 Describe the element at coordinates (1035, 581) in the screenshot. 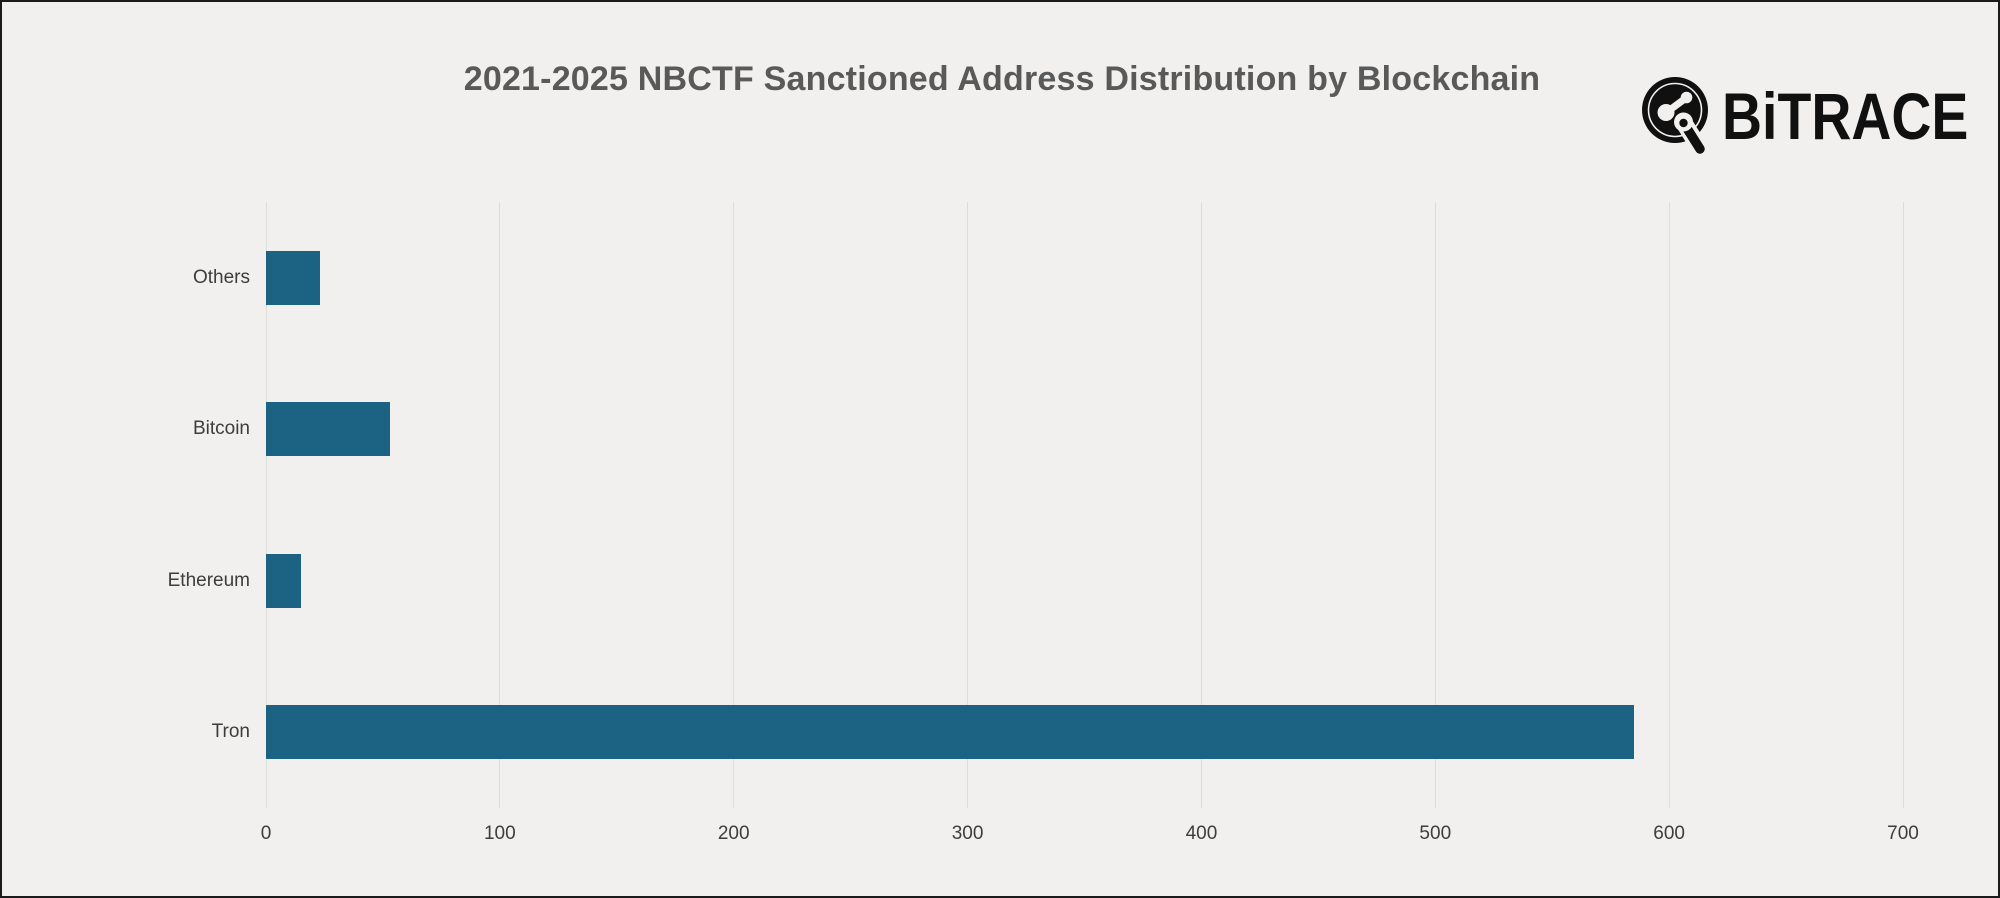

I see `bar-row-ethereum: Ethereum` at that location.